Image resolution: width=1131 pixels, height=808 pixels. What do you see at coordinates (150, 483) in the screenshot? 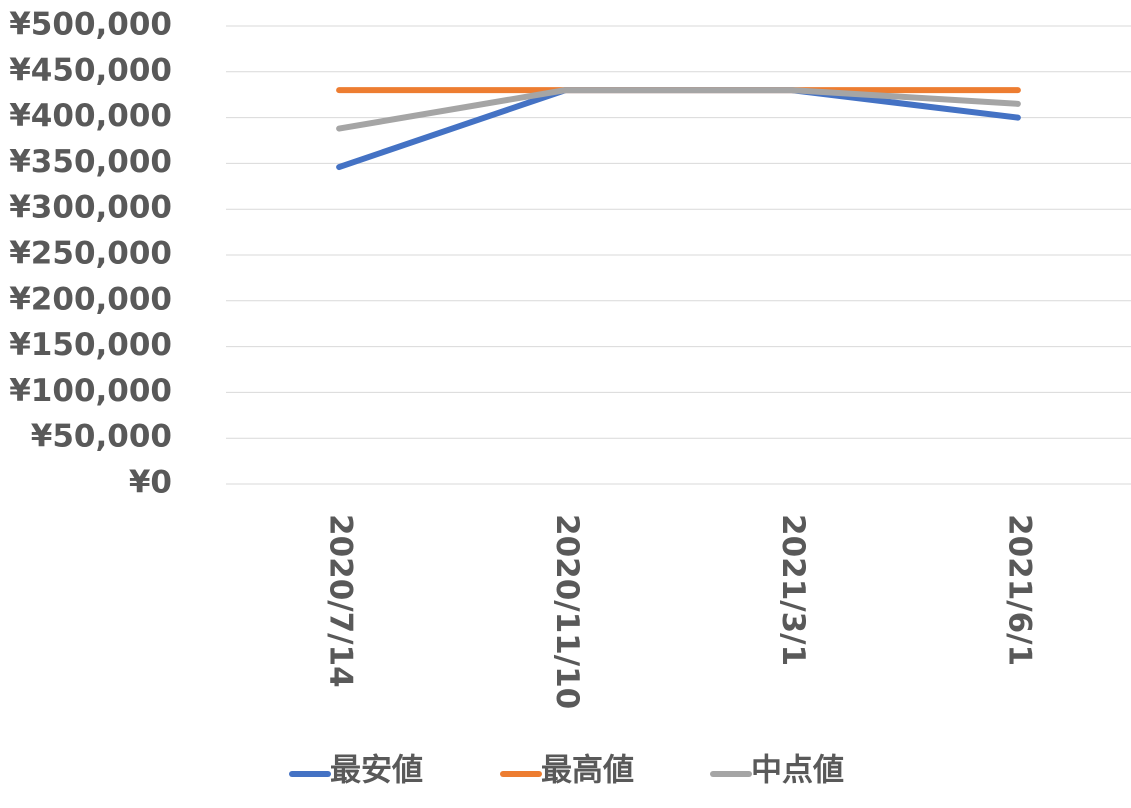
I see `y-tick-label: ¥0` at bounding box center [150, 483].